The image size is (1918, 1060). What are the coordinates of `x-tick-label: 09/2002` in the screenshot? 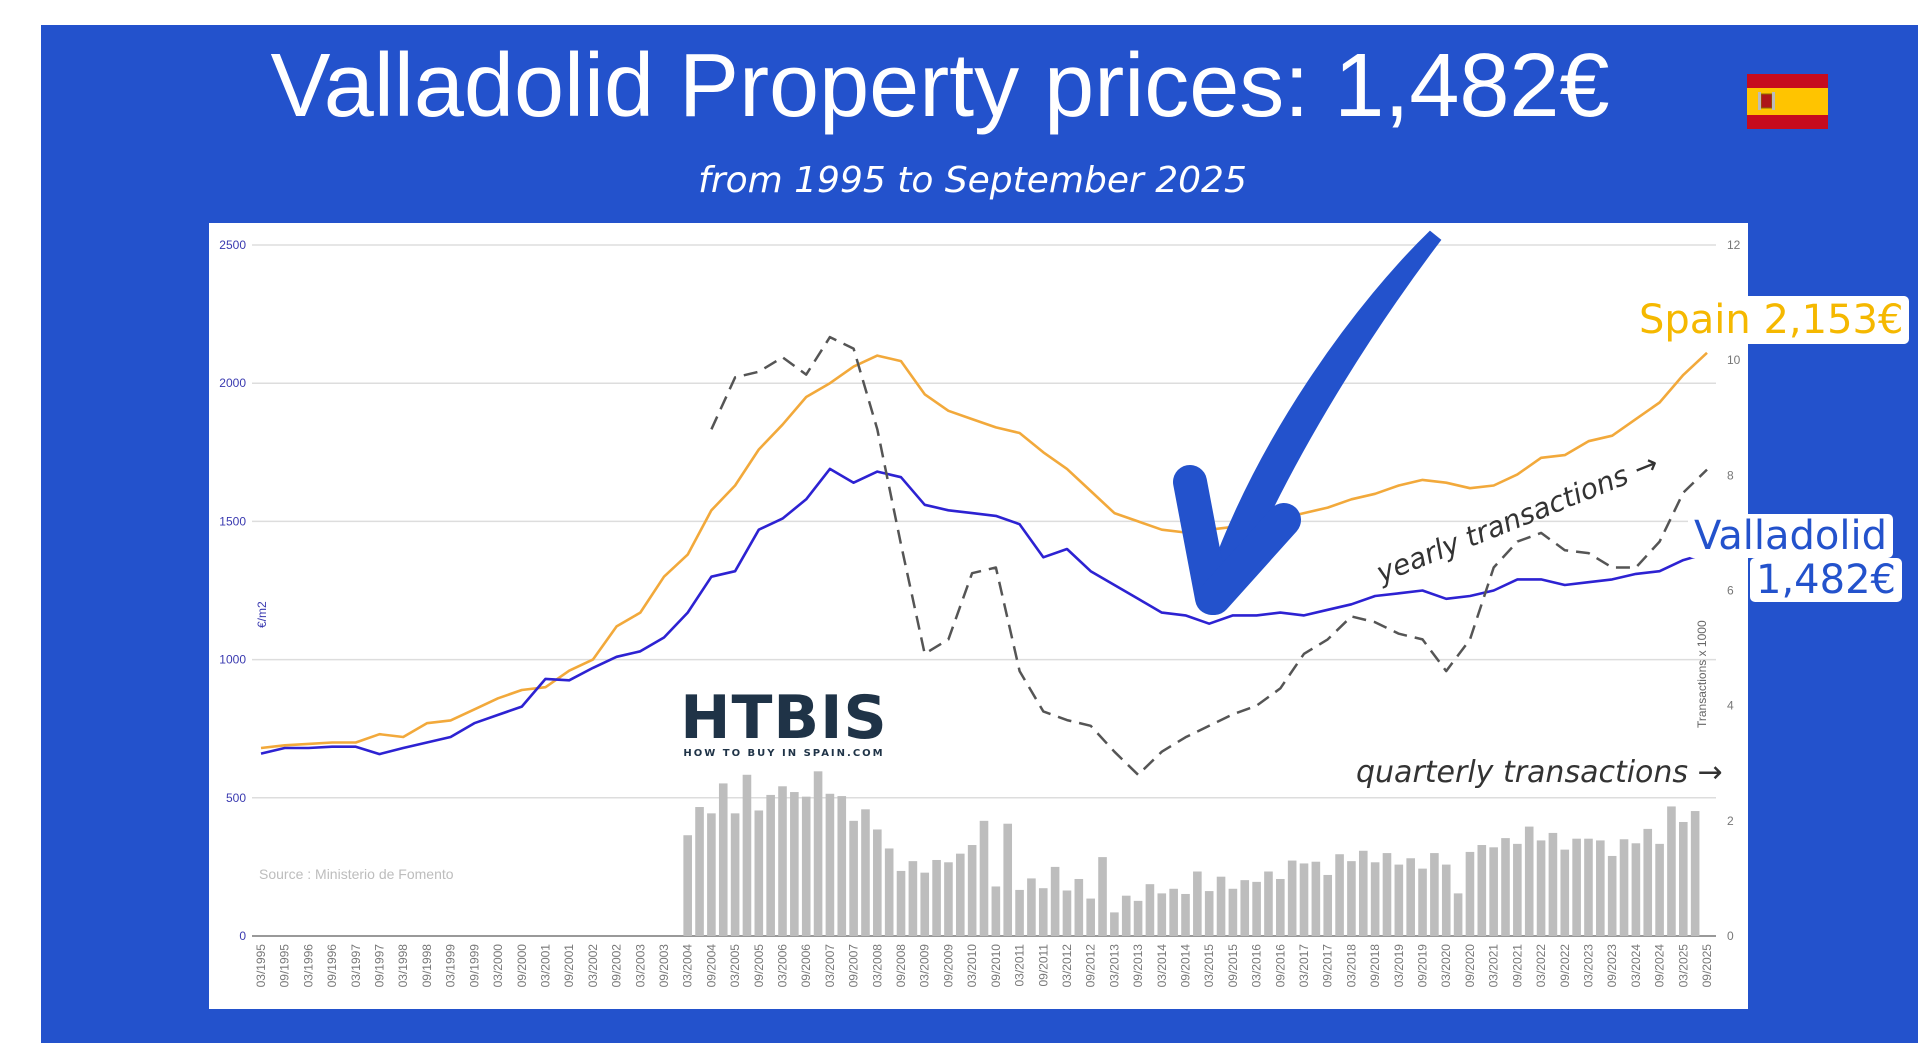 It's located at (617, 966).